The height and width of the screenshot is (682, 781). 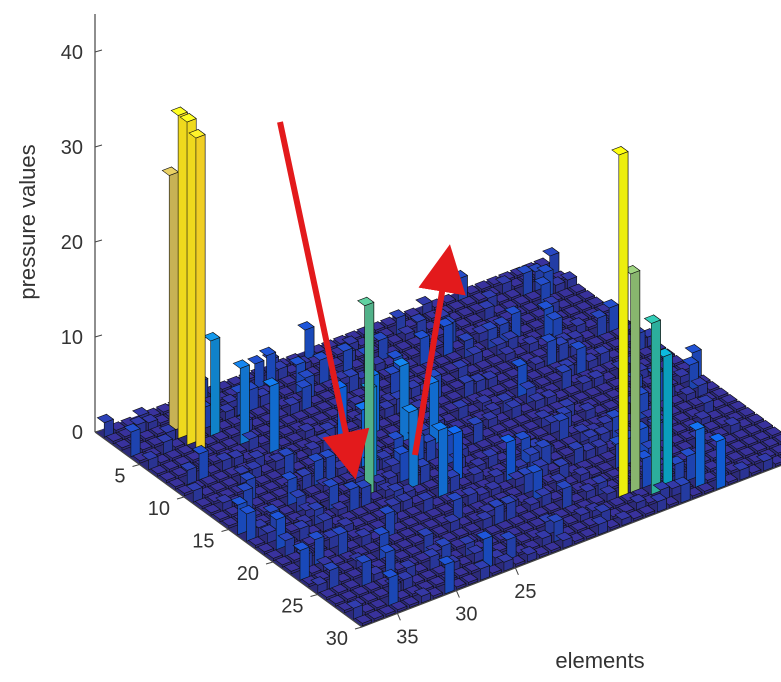 What do you see at coordinates (288, 381) in the screenshot?
I see `bar-r3-c24` at bounding box center [288, 381].